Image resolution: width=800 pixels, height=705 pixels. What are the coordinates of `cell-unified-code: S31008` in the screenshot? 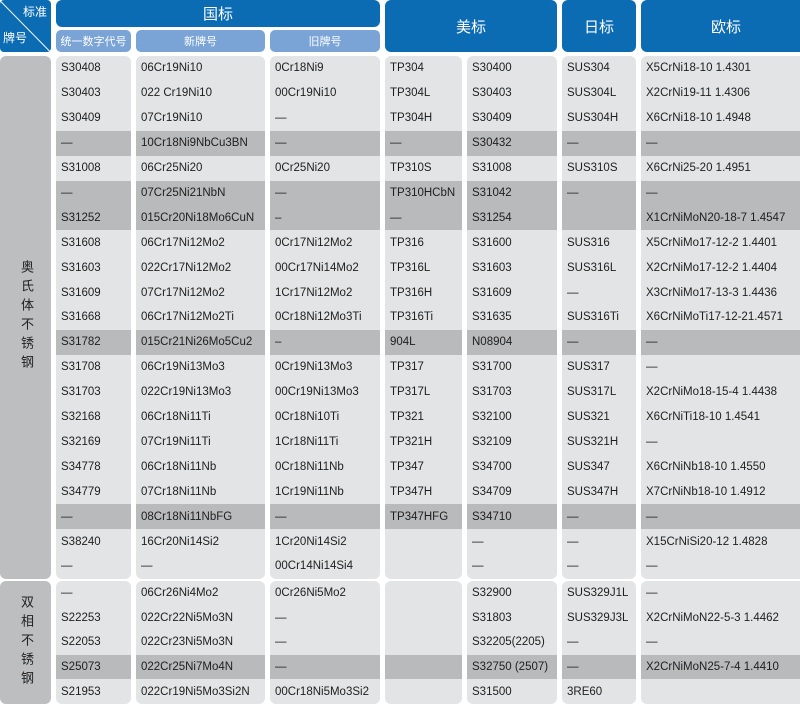 It's located at (81, 168).